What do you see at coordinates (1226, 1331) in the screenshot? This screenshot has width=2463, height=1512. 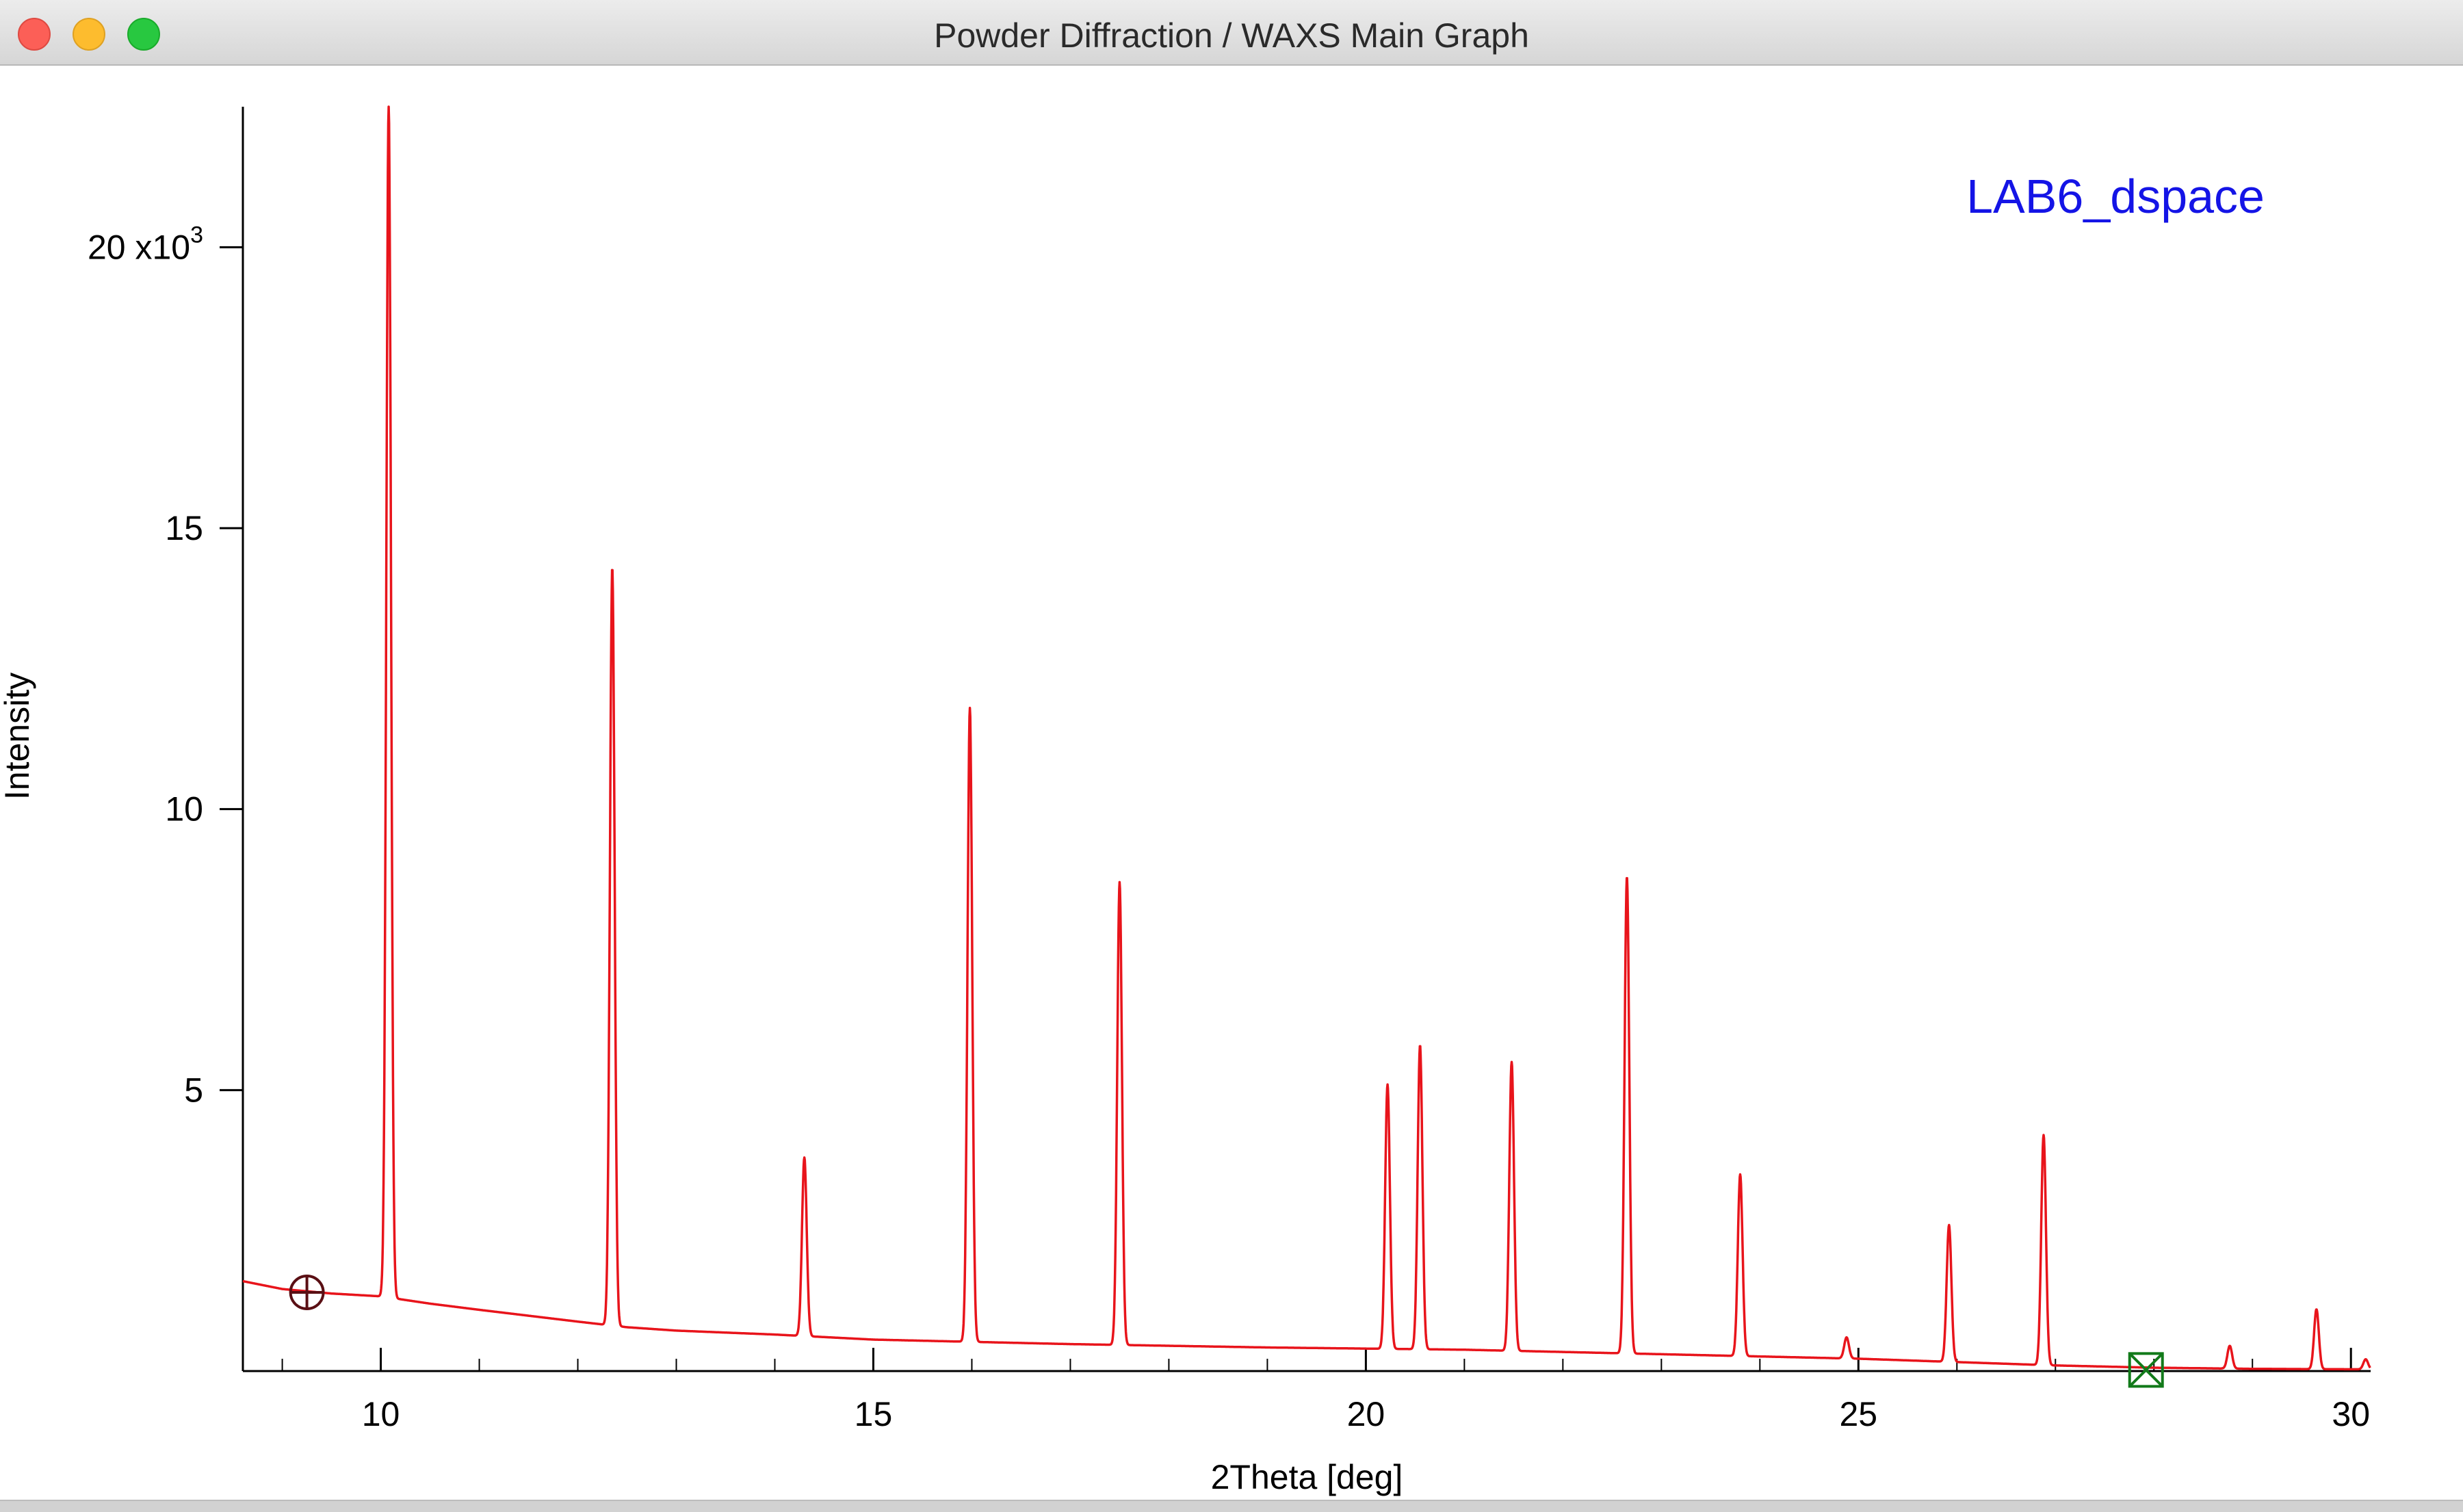 I see `graph-cursors` at bounding box center [1226, 1331].